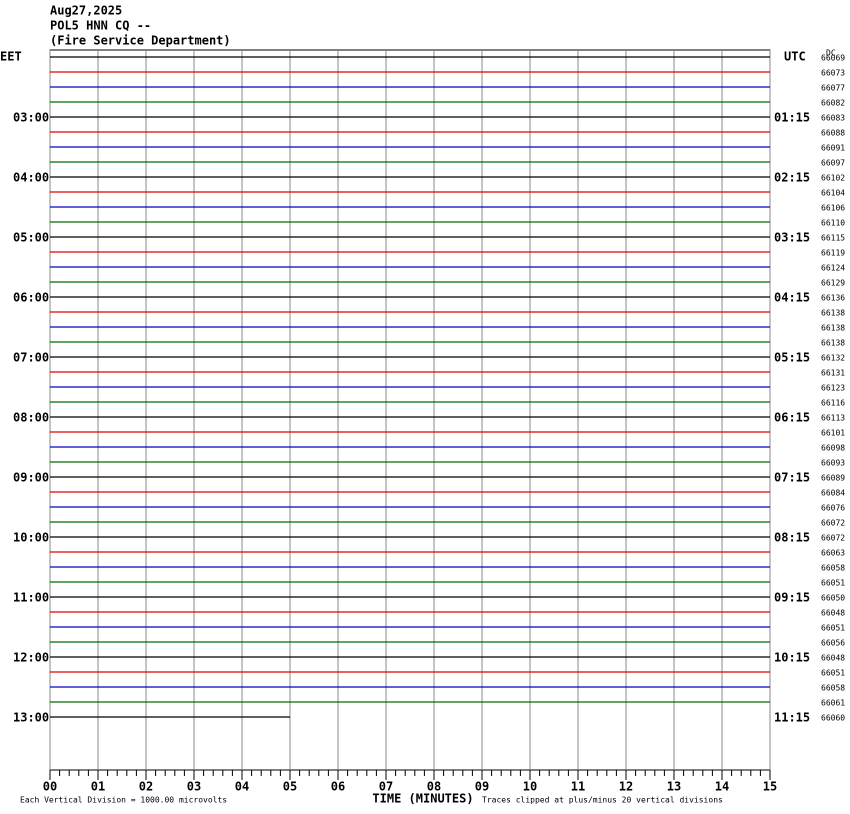  What do you see at coordinates (792, 598) in the screenshot?
I see `right-time-label: 09:15` at bounding box center [792, 598].